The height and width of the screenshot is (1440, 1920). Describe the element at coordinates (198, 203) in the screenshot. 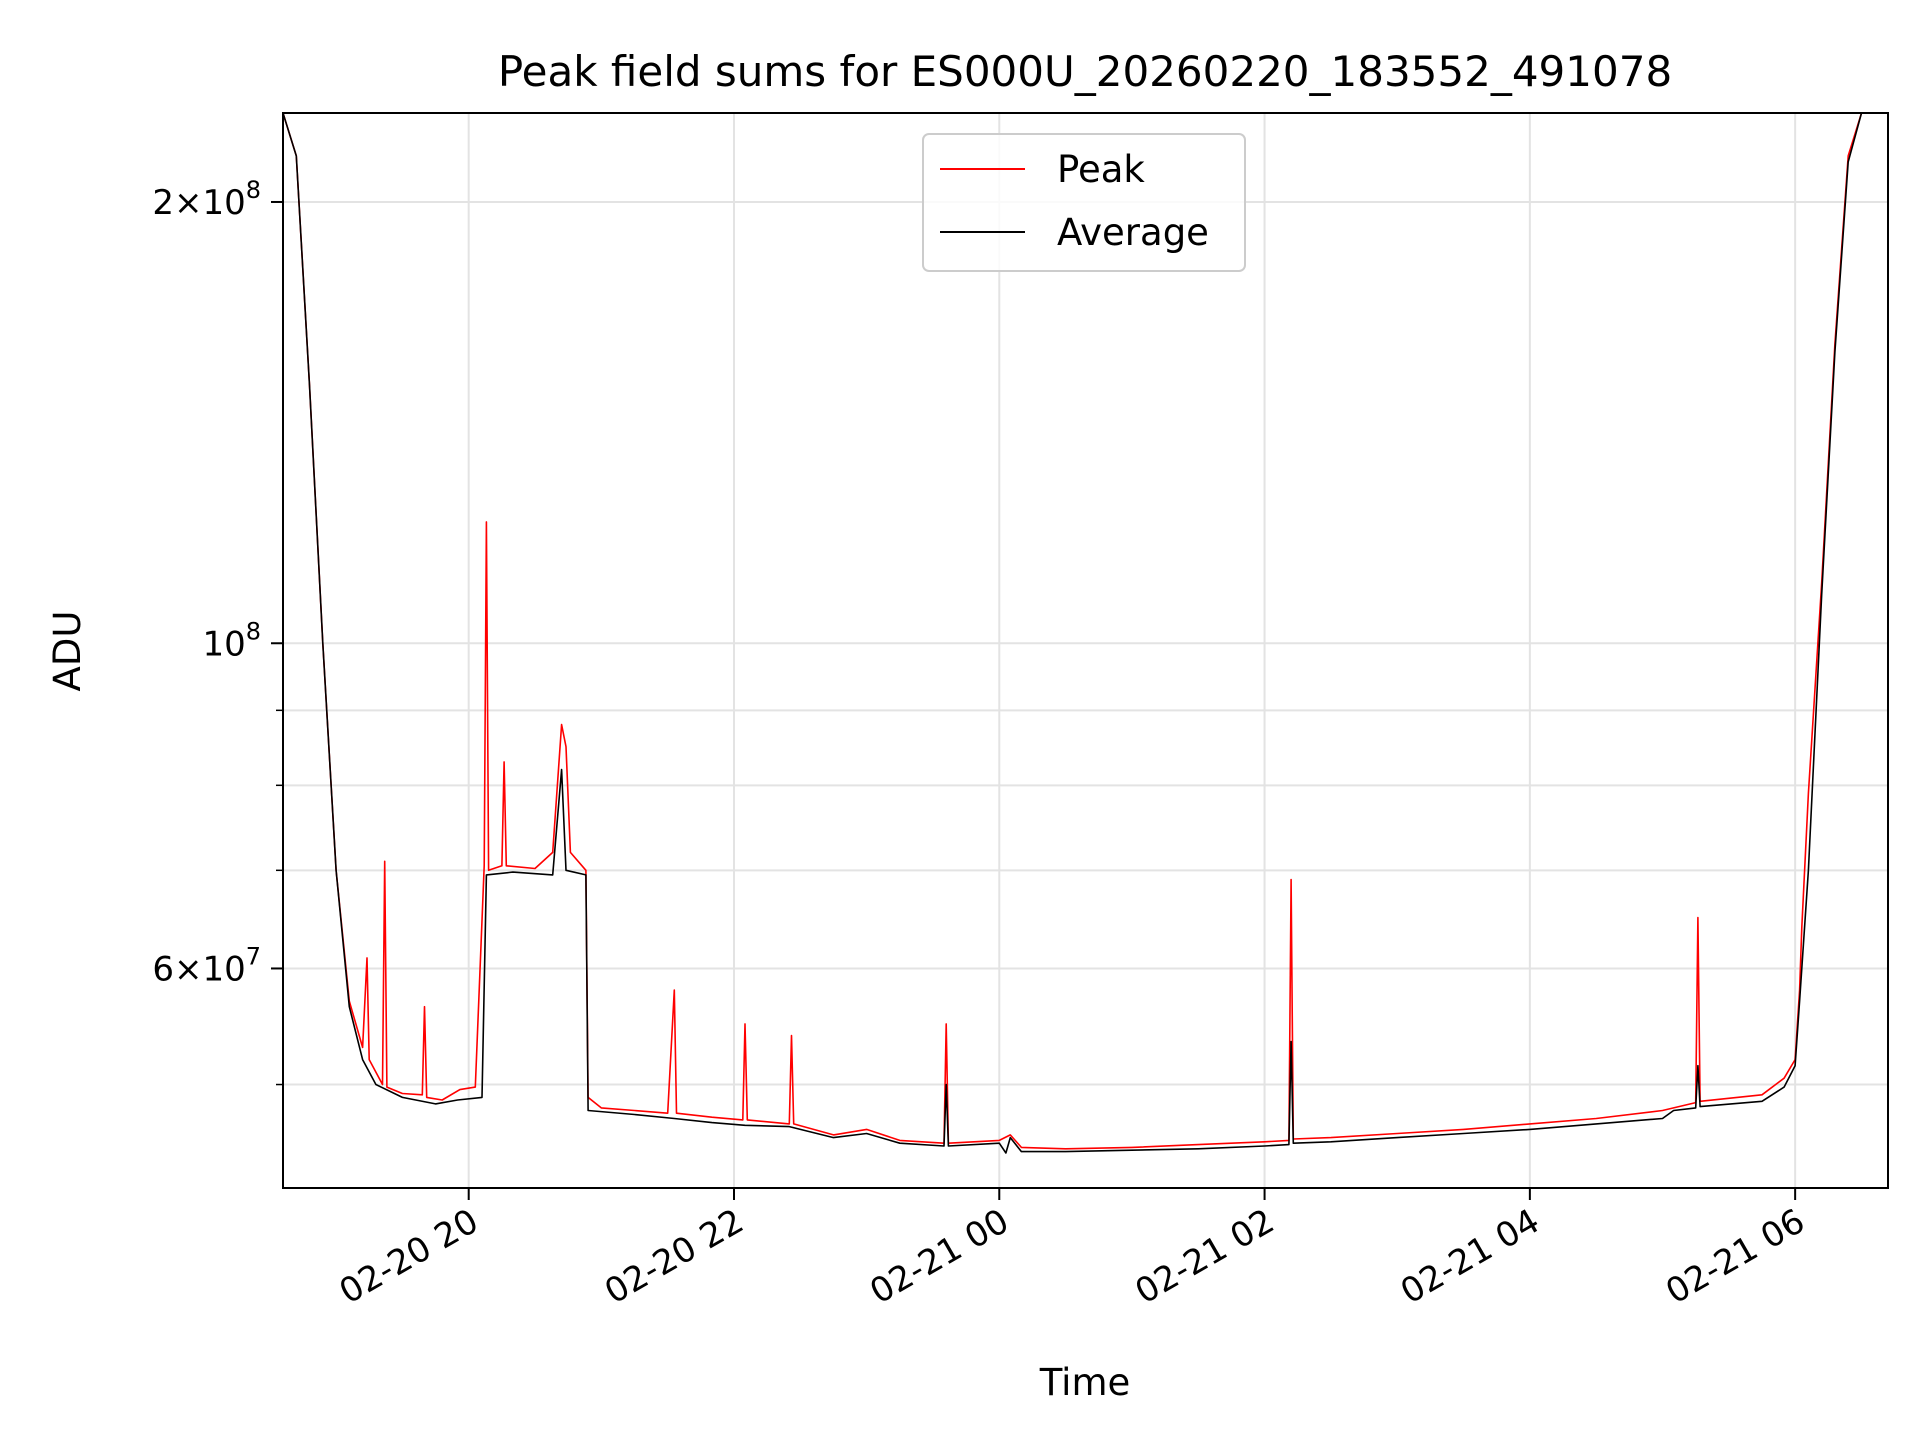

I see `y-tick-base: 2×10` at that location.